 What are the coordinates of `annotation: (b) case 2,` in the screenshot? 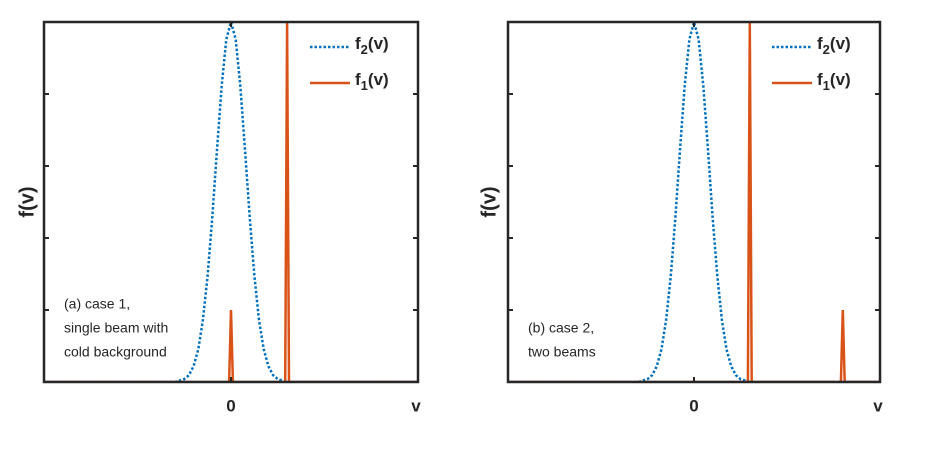 It's located at (561, 328).